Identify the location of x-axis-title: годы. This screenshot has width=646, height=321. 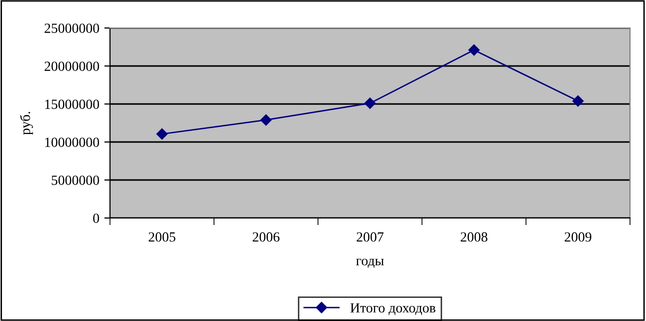
(370, 263).